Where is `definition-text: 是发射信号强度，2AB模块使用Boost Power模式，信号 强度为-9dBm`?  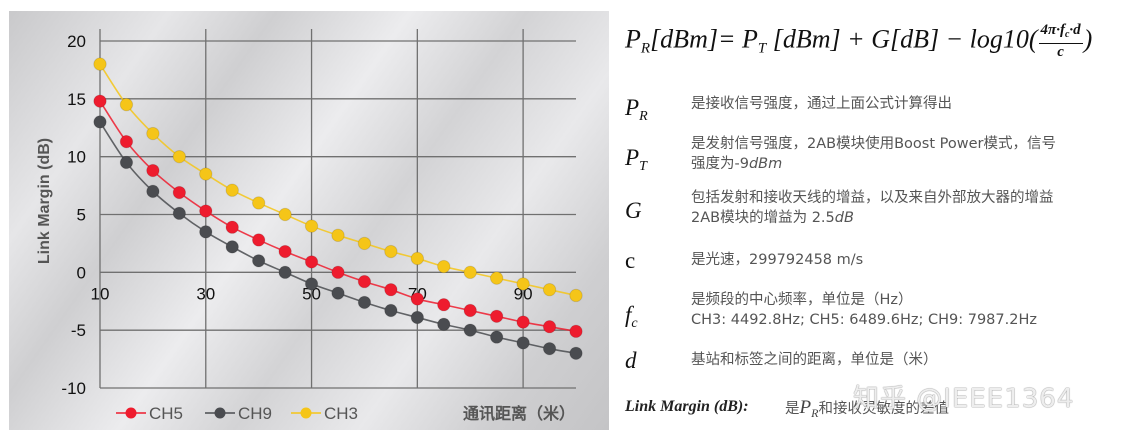 definition-text: 是发射信号强度，2AB模块使用Boost Power模式，信号 强度为-9dBm is located at coordinates (873, 154).